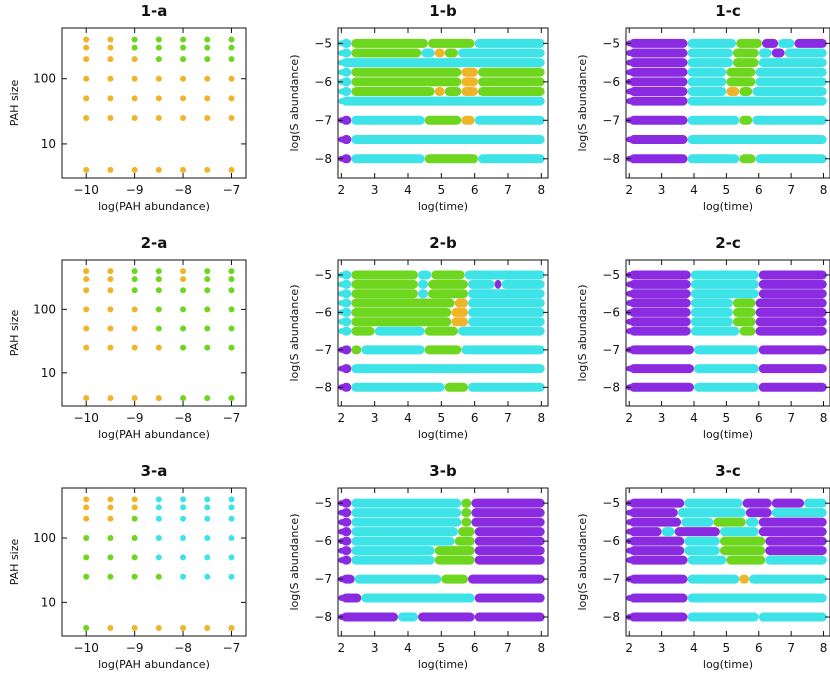  Describe the element at coordinates (159, 104) in the screenshot. I see `data-marks-1-a` at that location.